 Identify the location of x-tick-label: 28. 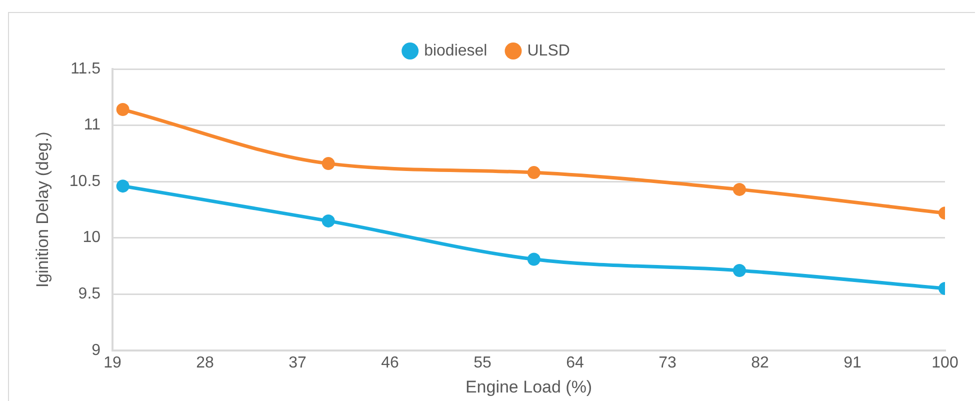
(205, 363).